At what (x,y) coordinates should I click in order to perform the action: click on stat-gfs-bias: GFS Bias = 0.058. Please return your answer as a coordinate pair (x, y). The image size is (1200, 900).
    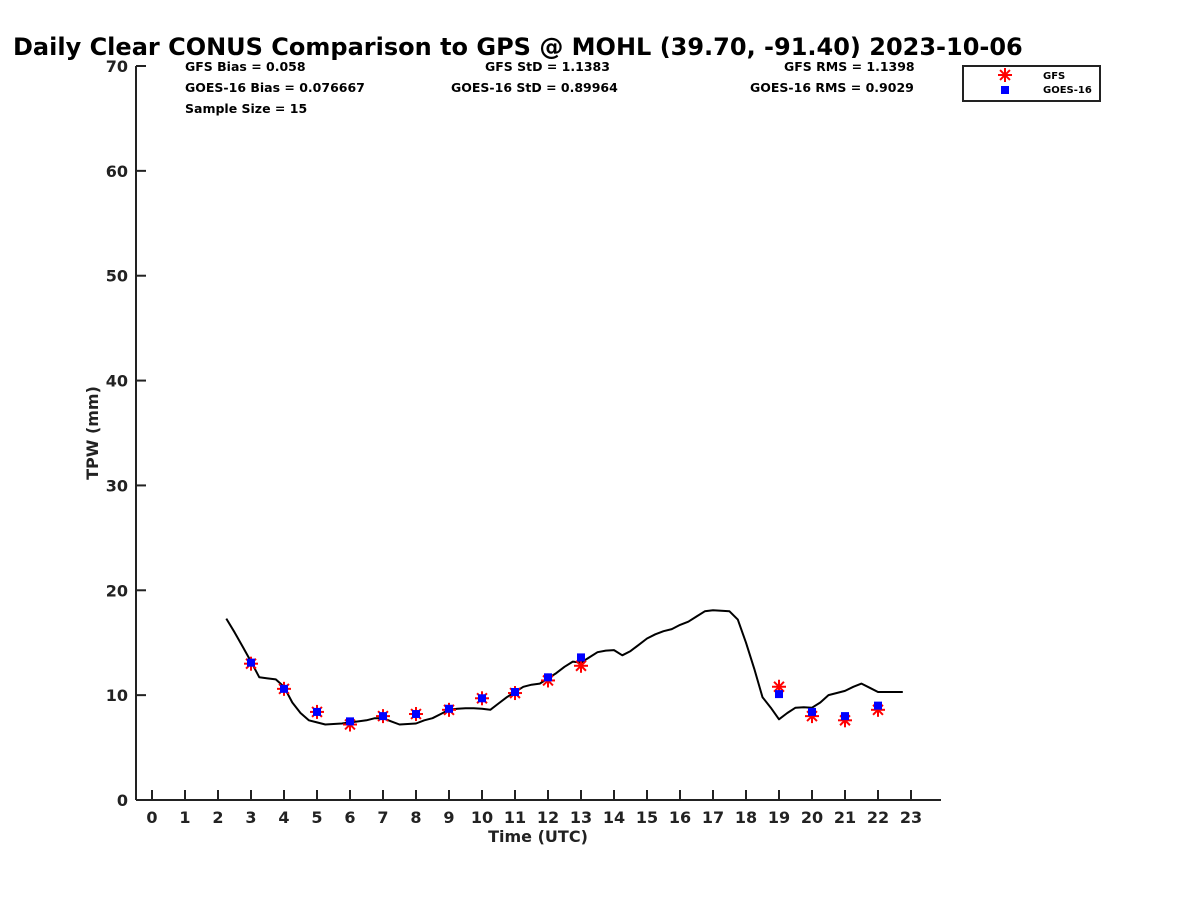
    Looking at the image, I should click on (245, 66).